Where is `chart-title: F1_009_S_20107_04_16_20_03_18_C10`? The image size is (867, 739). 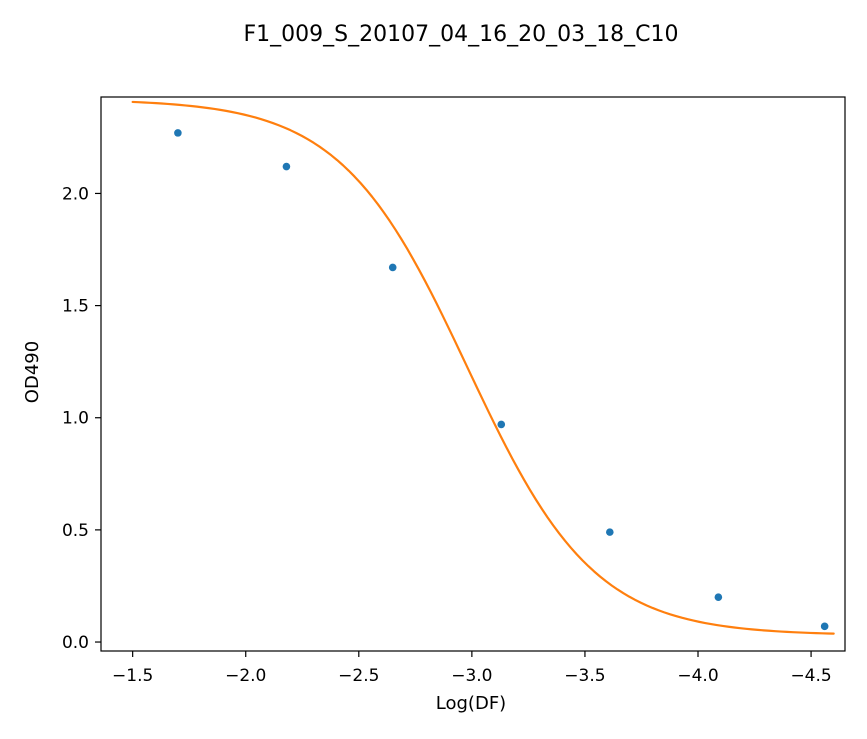
chart-title: F1_009_S_20107_04_16_20_03_18_C10 is located at coordinates (461, 34).